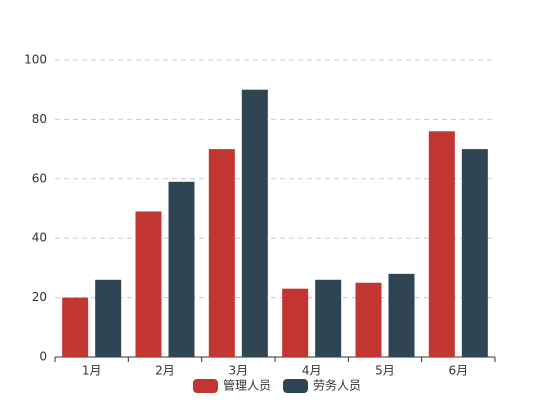 The width and height of the screenshot is (550, 420). What do you see at coordinates (39, 178) in the screenshot?
I see `y-tick-label: 60` at bounding box center [39, 178].